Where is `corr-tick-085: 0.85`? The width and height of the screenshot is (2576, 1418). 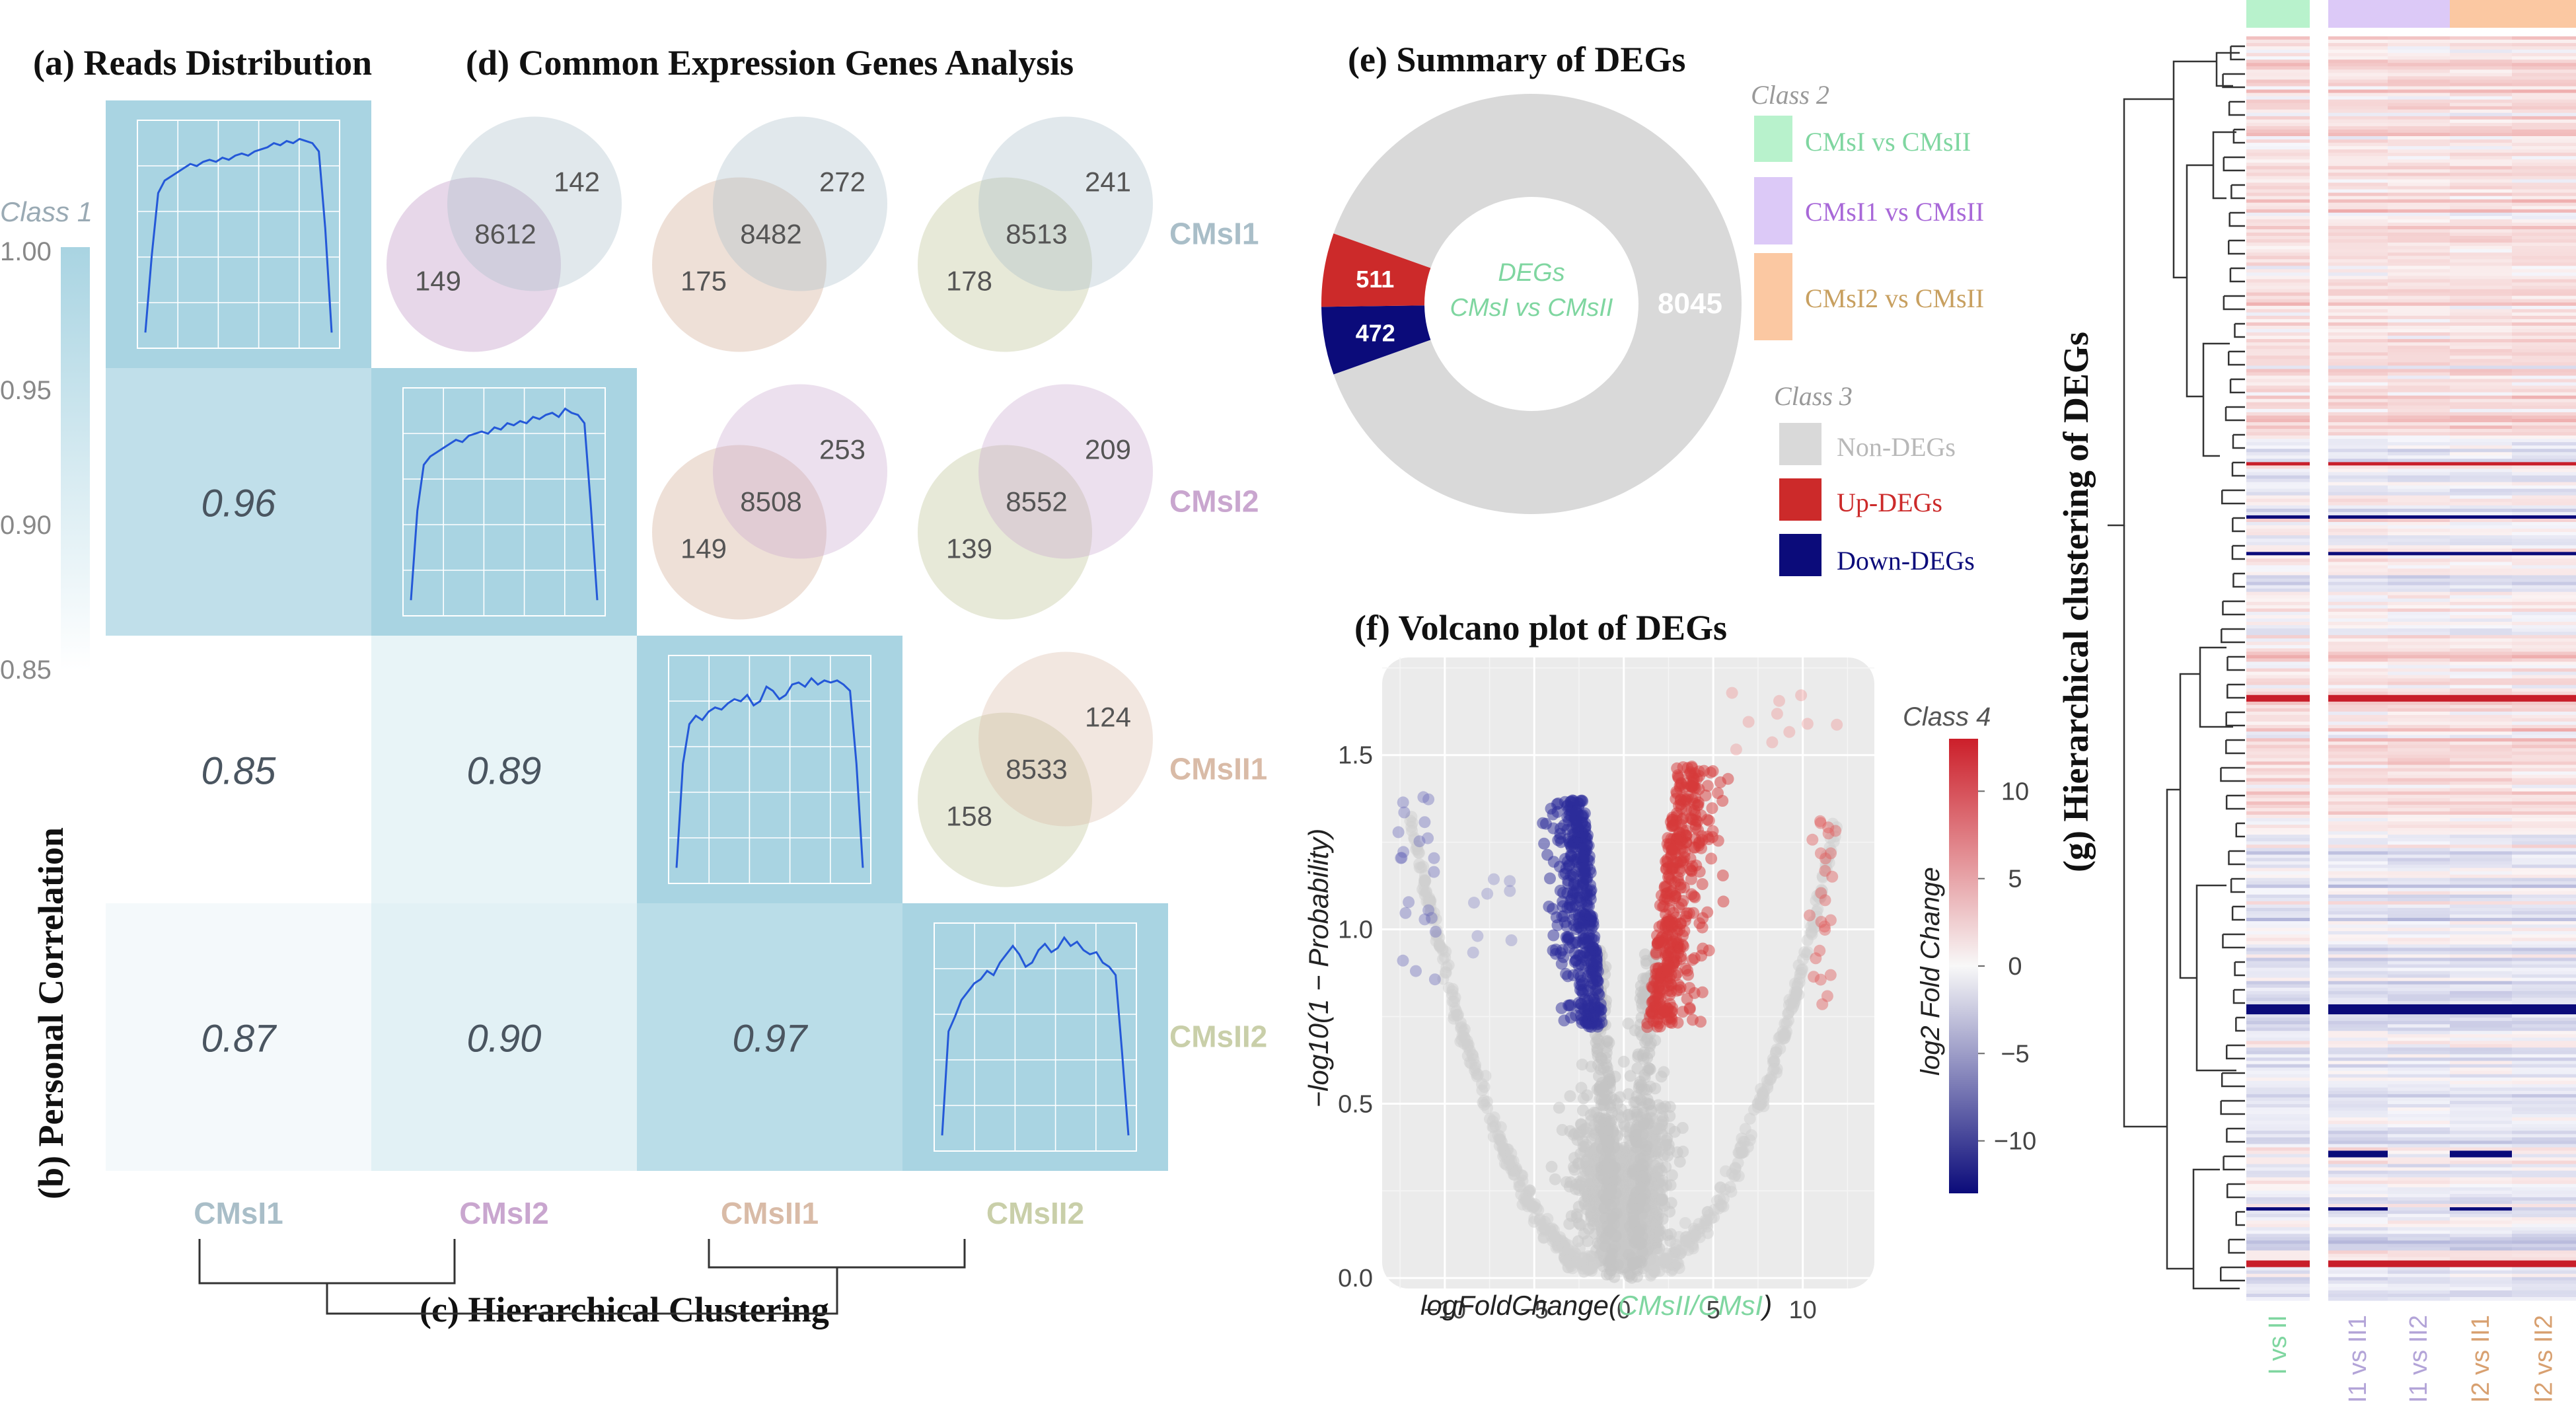 corr-tick-085: 0.85 is located at coordinates (26, 670).